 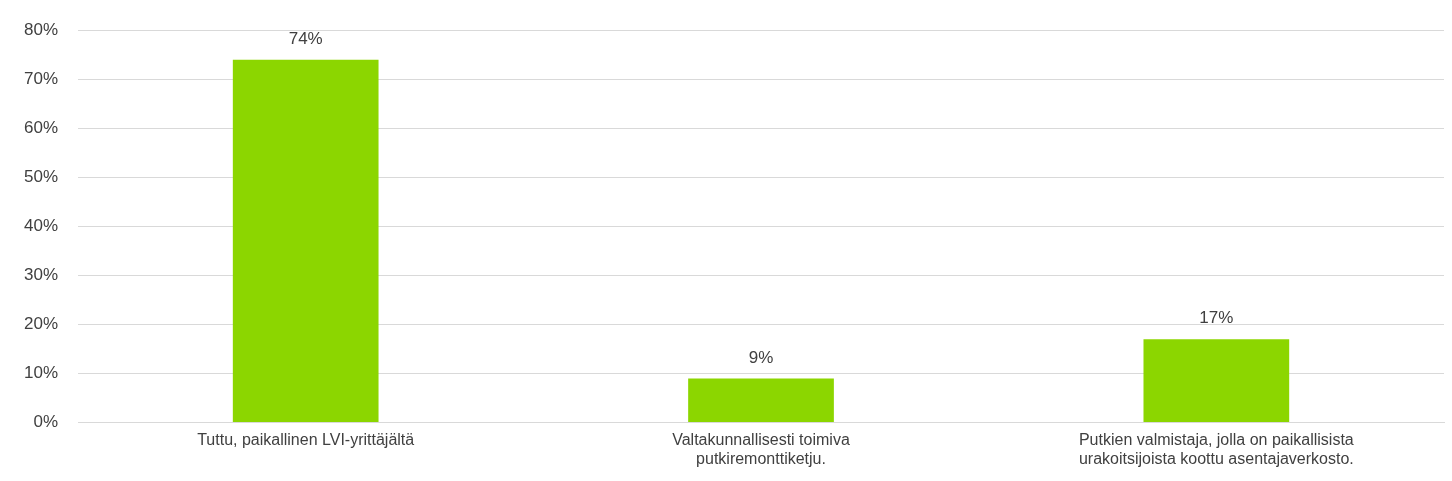 I want to click on y-tick-label: 60%, so click(x=41, y=127).